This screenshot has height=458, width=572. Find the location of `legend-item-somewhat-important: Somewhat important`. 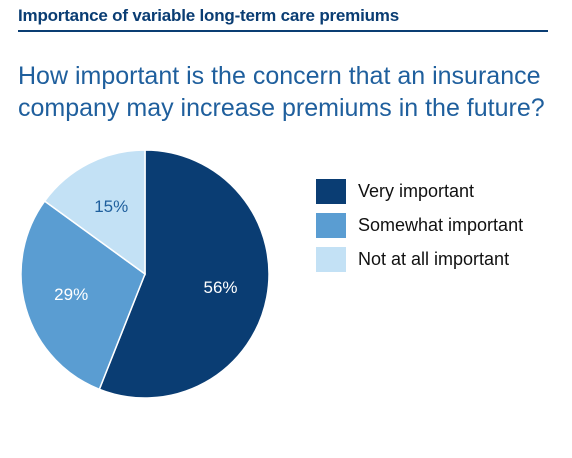

legend-item-somewhat-important: Somewhat important is located at coordinates (419, 225).